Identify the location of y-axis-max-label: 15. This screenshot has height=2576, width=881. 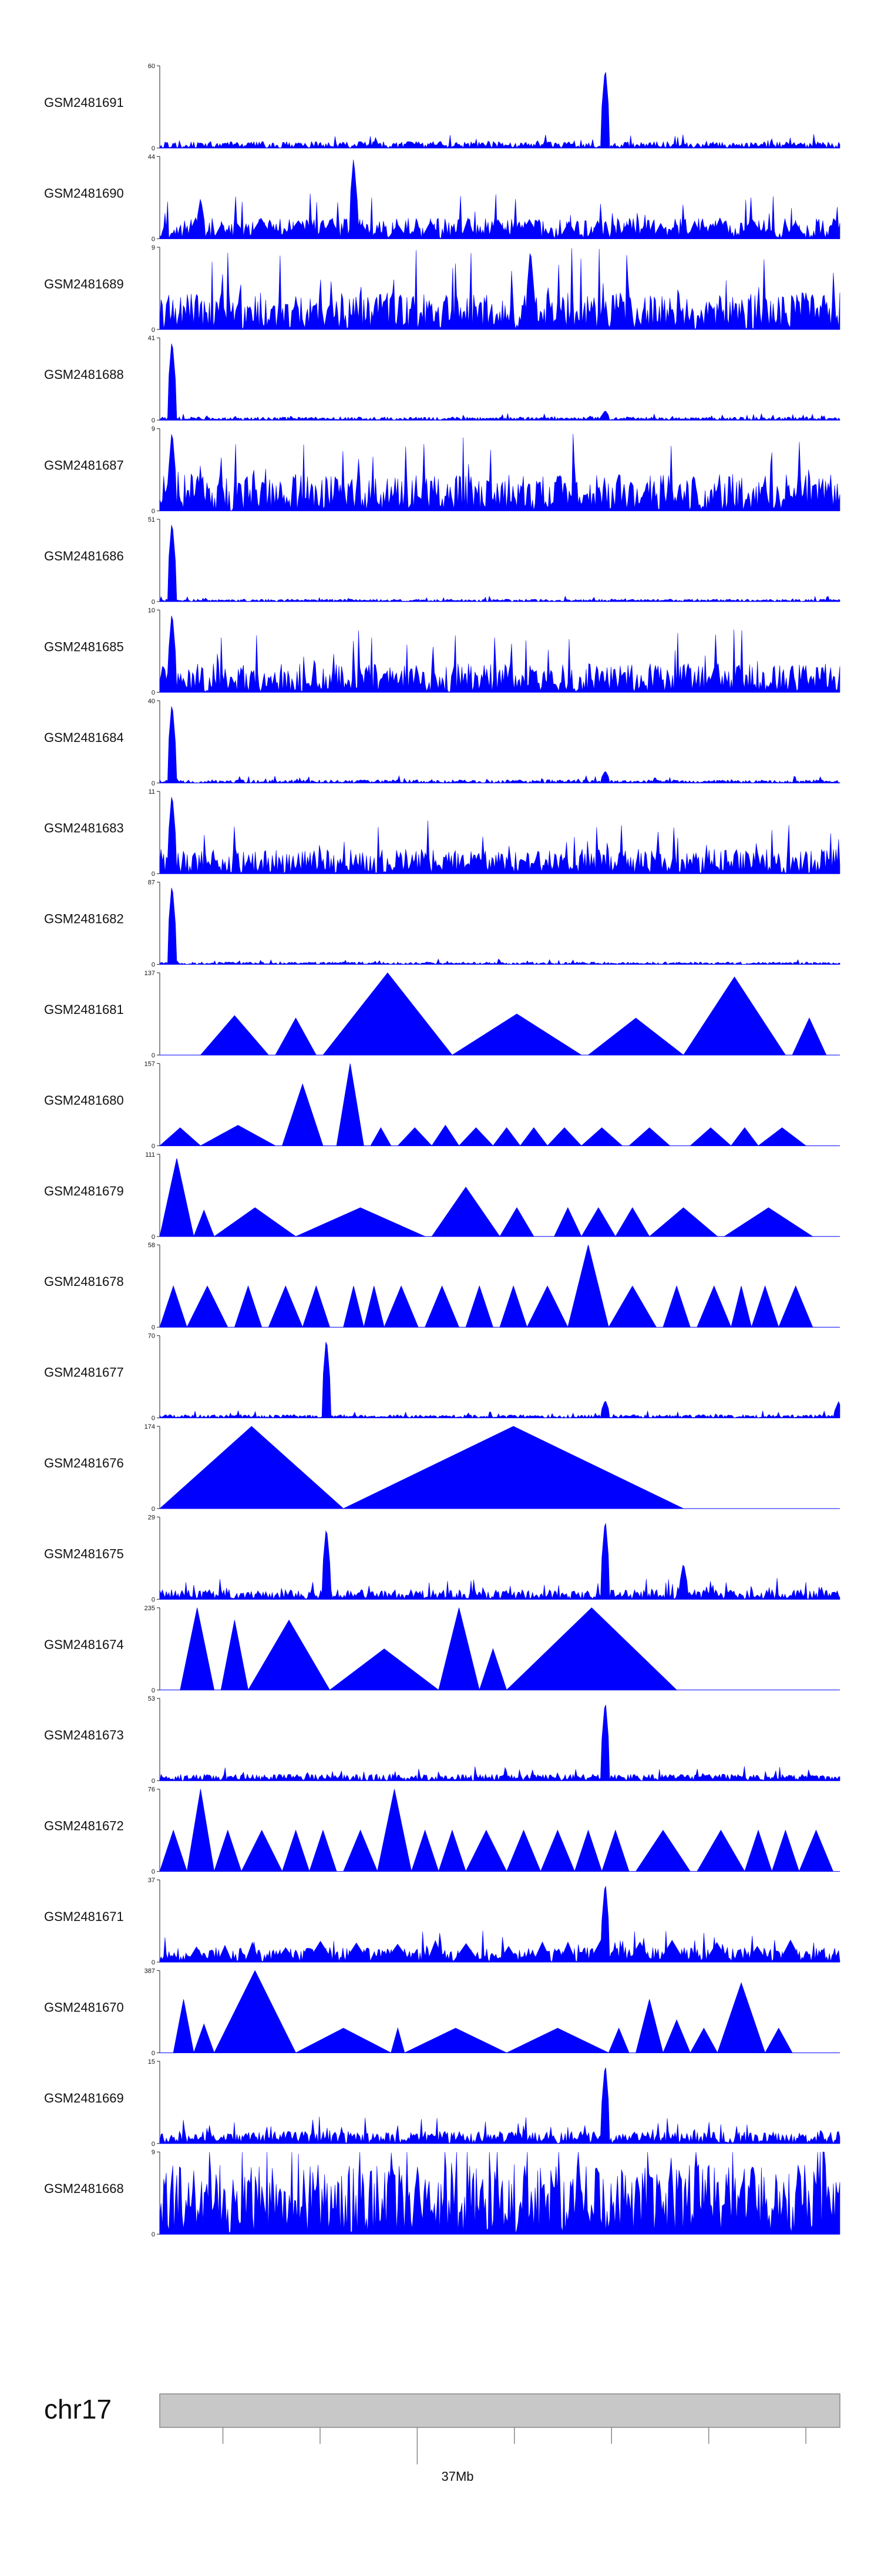
(152, 2061).